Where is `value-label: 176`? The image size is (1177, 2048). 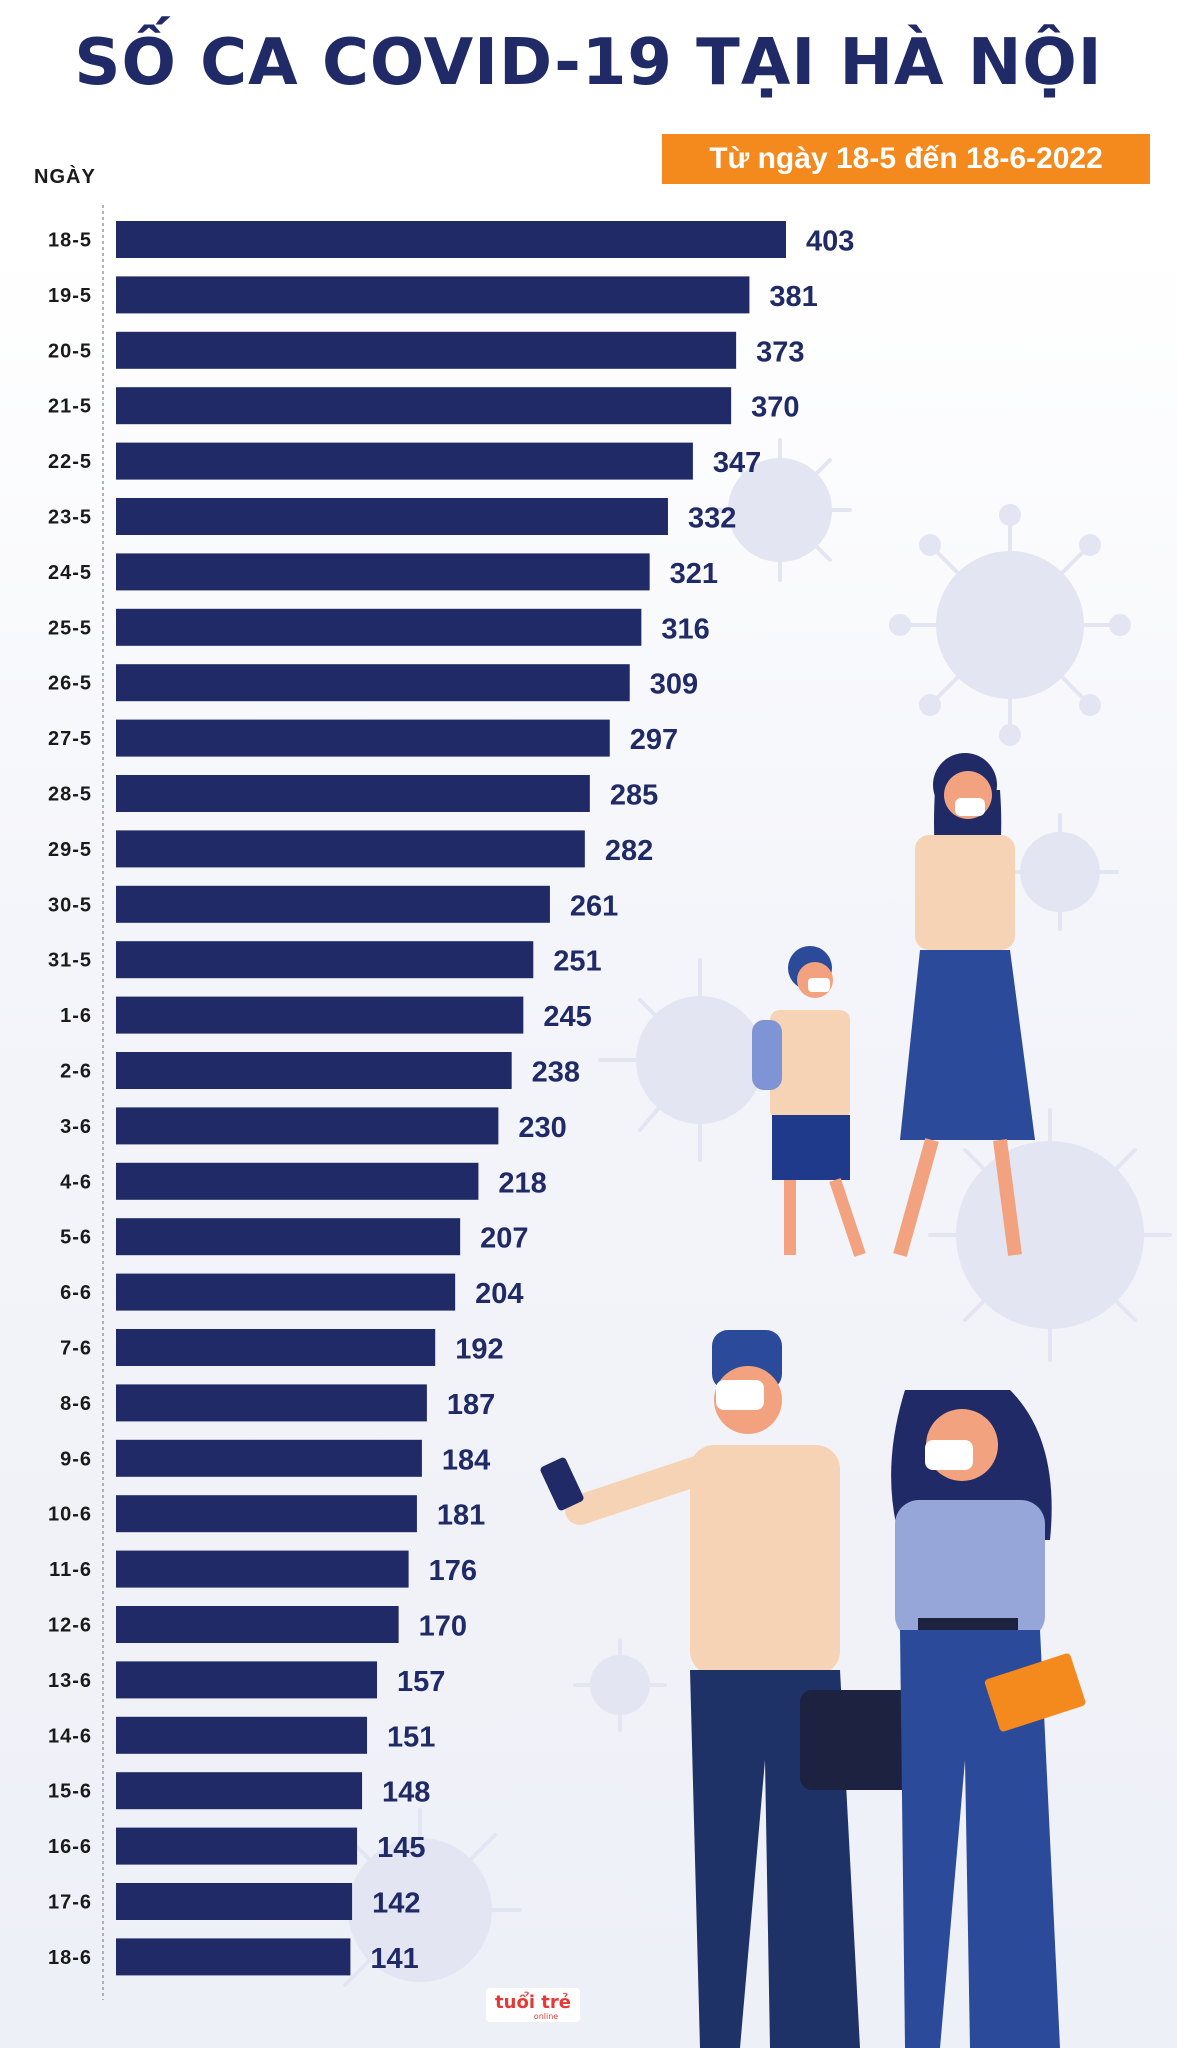
value-label: 176 is located at coordinates (453, 1571).